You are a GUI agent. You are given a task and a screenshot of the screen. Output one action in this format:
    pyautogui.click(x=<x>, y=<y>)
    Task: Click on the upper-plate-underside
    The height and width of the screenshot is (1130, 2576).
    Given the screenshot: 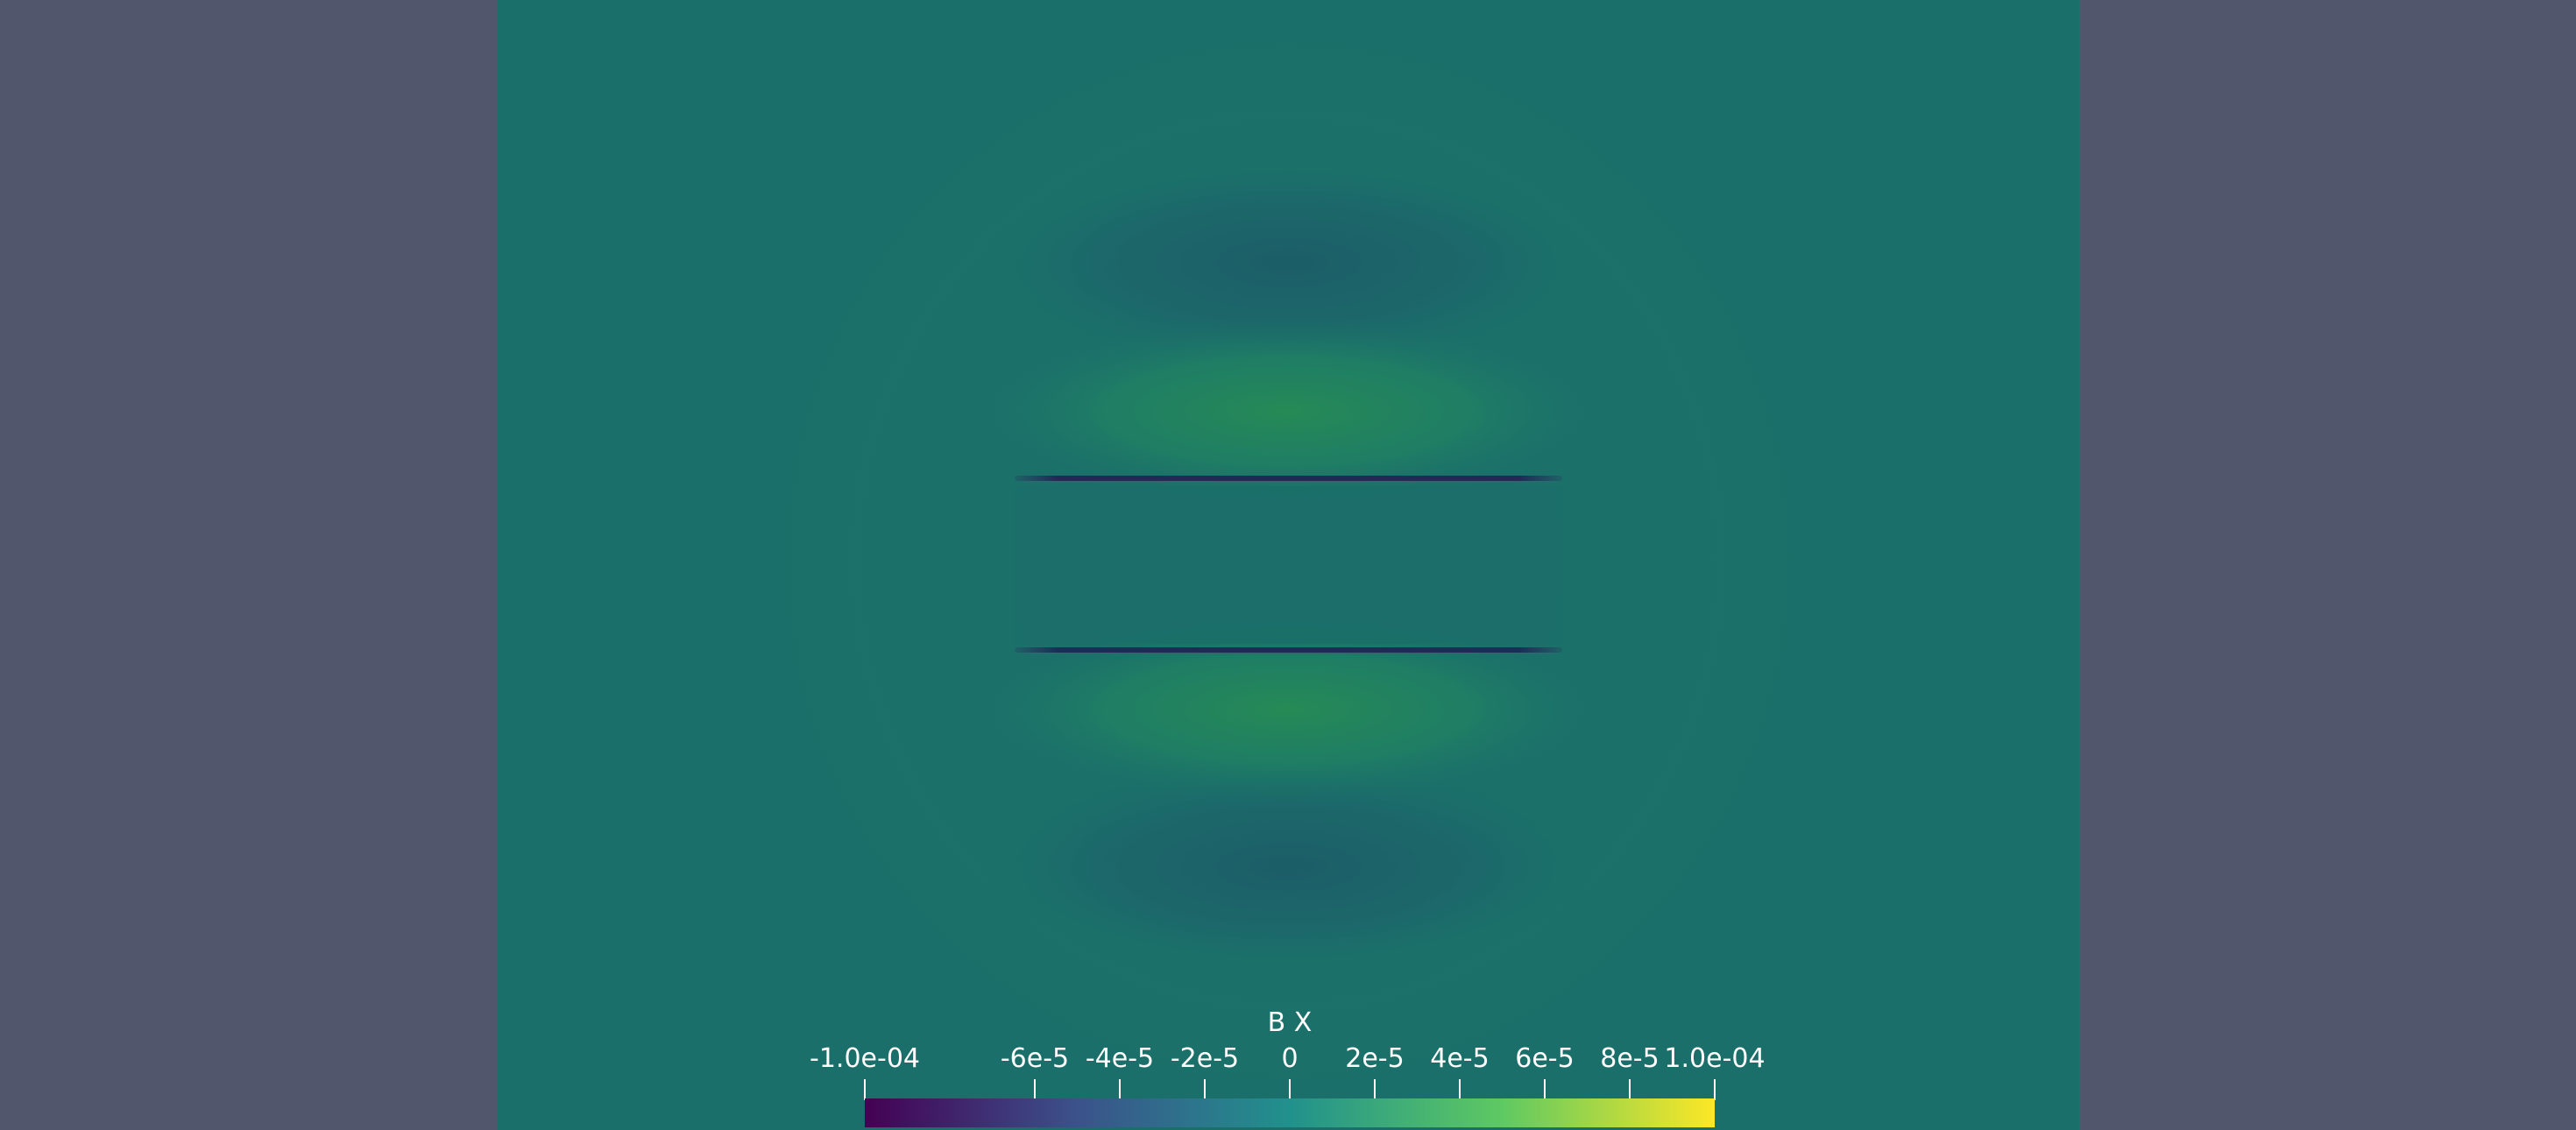 What is the action you would take?
    pyautogui.click(x=1288, y=482)
    